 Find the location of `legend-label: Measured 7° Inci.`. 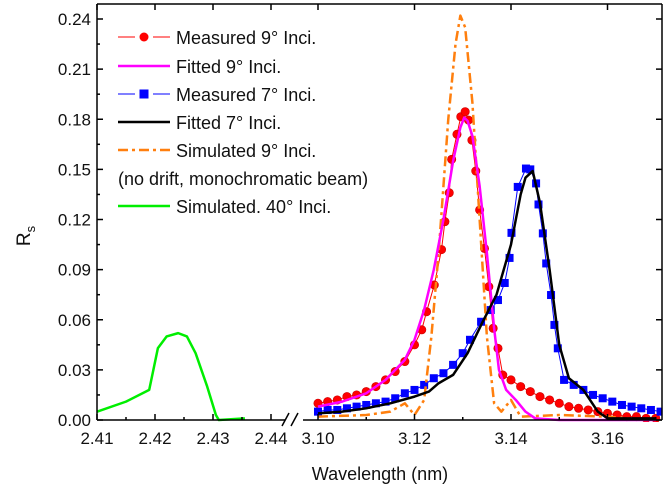

legend-label: Measured 7° Inci. is located at coordinates (246, 95).